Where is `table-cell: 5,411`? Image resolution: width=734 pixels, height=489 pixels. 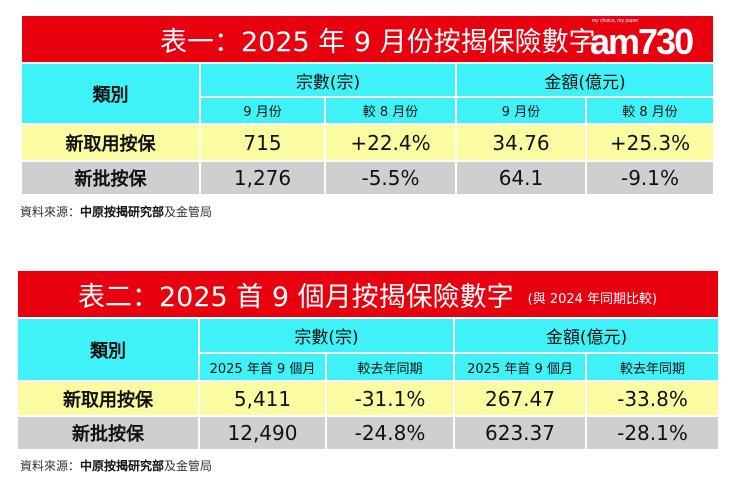
table-cell: 5,411 is located at coordinates (262, 398).